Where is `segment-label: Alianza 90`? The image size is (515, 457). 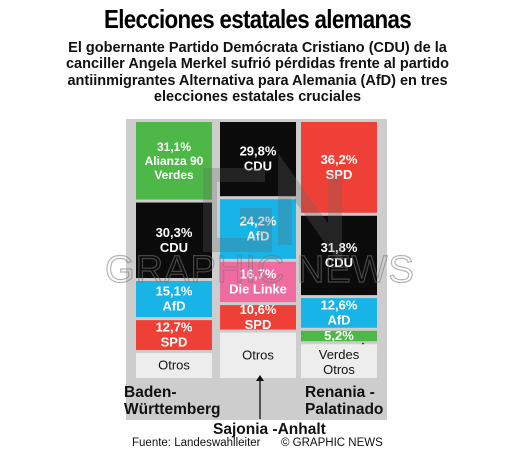 segment-label: Alianza 90 is located at coordinates (174, 161).